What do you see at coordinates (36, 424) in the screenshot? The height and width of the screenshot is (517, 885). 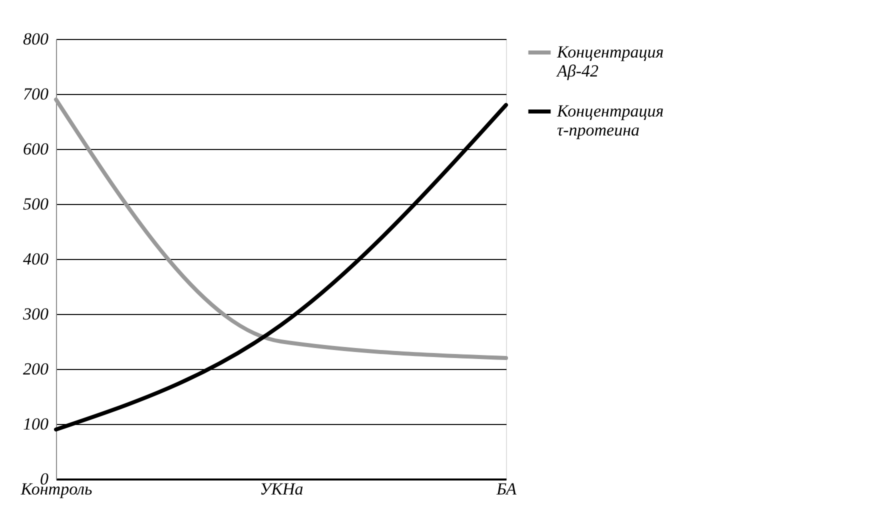 I see `y-tick-label: 100` at bounding box center [36, 424].